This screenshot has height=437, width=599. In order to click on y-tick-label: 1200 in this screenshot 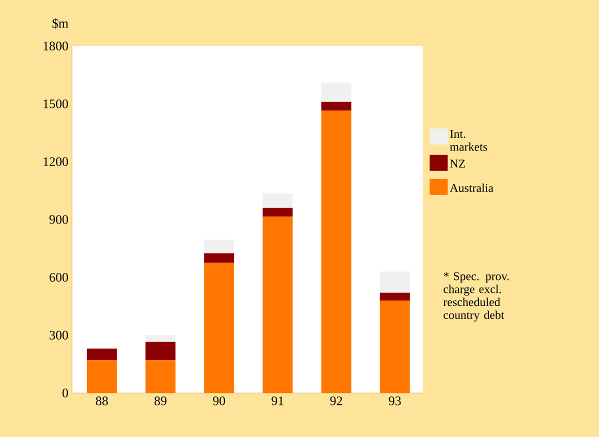, I will do `click(56, 161)`.